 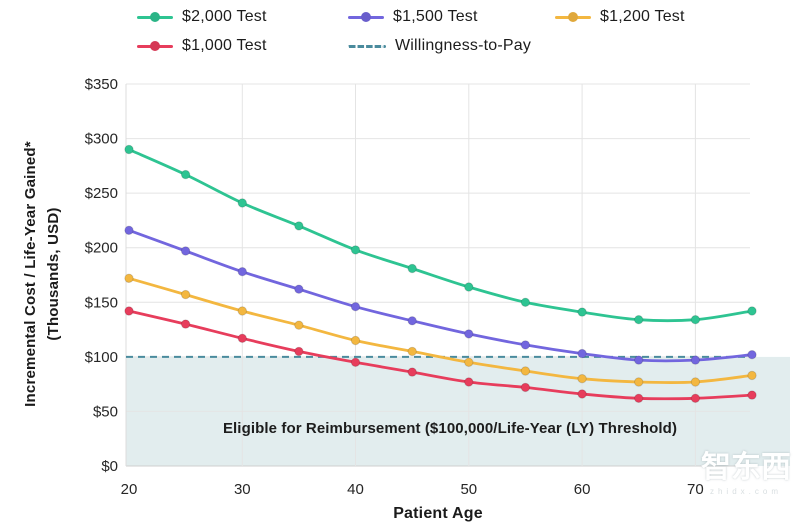 What do you see at coordinates (101, 193) in the screenshot?
I see `y-tick-label: $250` at bounding box center [101, 193].